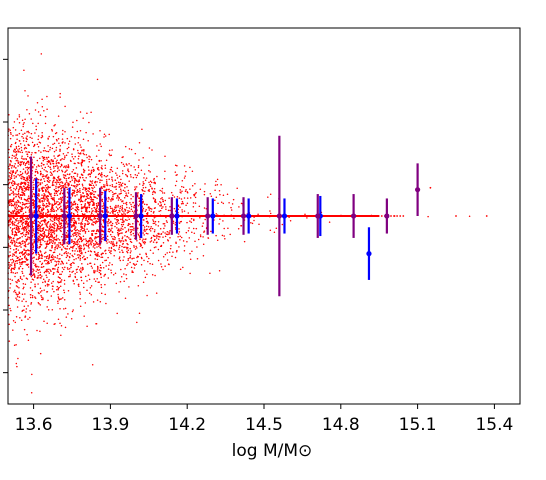 This screenshot has height=480, width=546. Describe the element at coordinates (494, 425) in the screenshot. I see `x-tick-label: 15.4` at that location.